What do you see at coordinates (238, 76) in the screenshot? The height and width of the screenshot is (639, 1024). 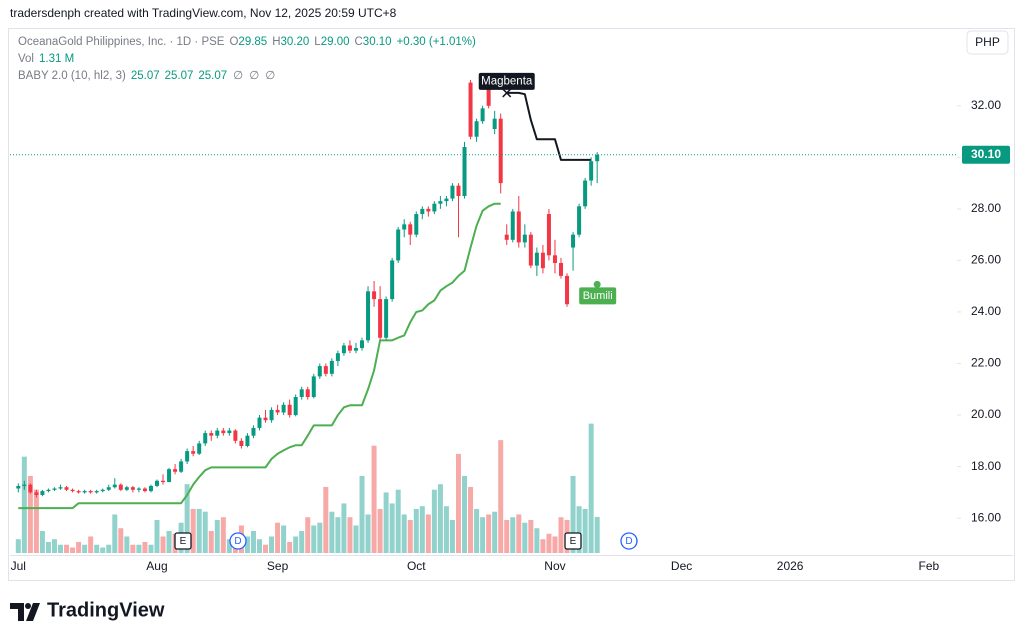 I see `indicator-empty: ∅` at bounding box center [238, 76].